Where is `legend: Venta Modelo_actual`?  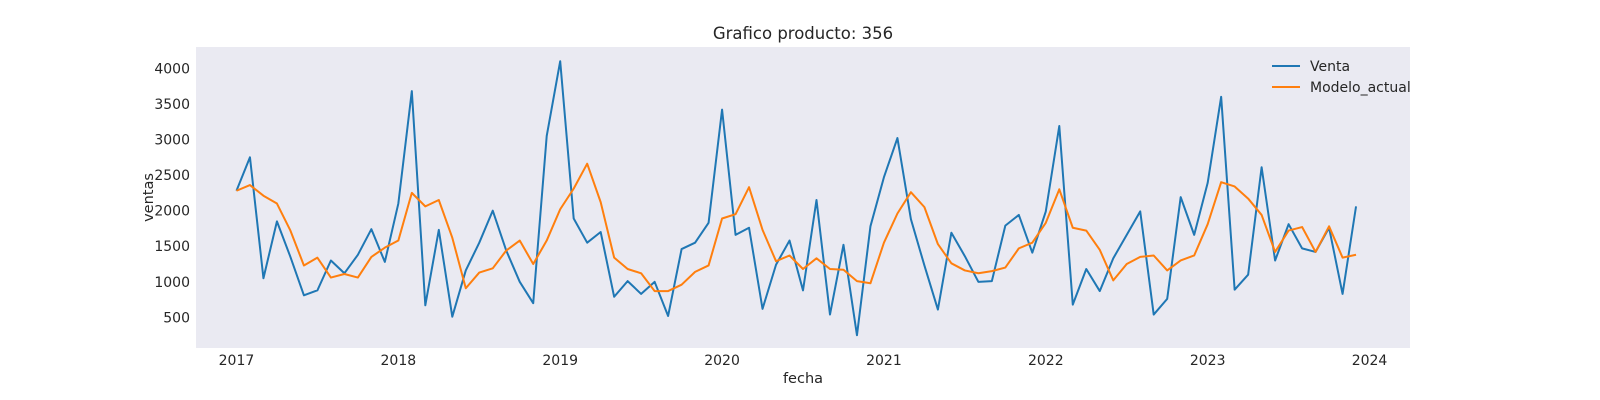
legend: Venta Modelo_actual is located at coordinates (1341, 77).